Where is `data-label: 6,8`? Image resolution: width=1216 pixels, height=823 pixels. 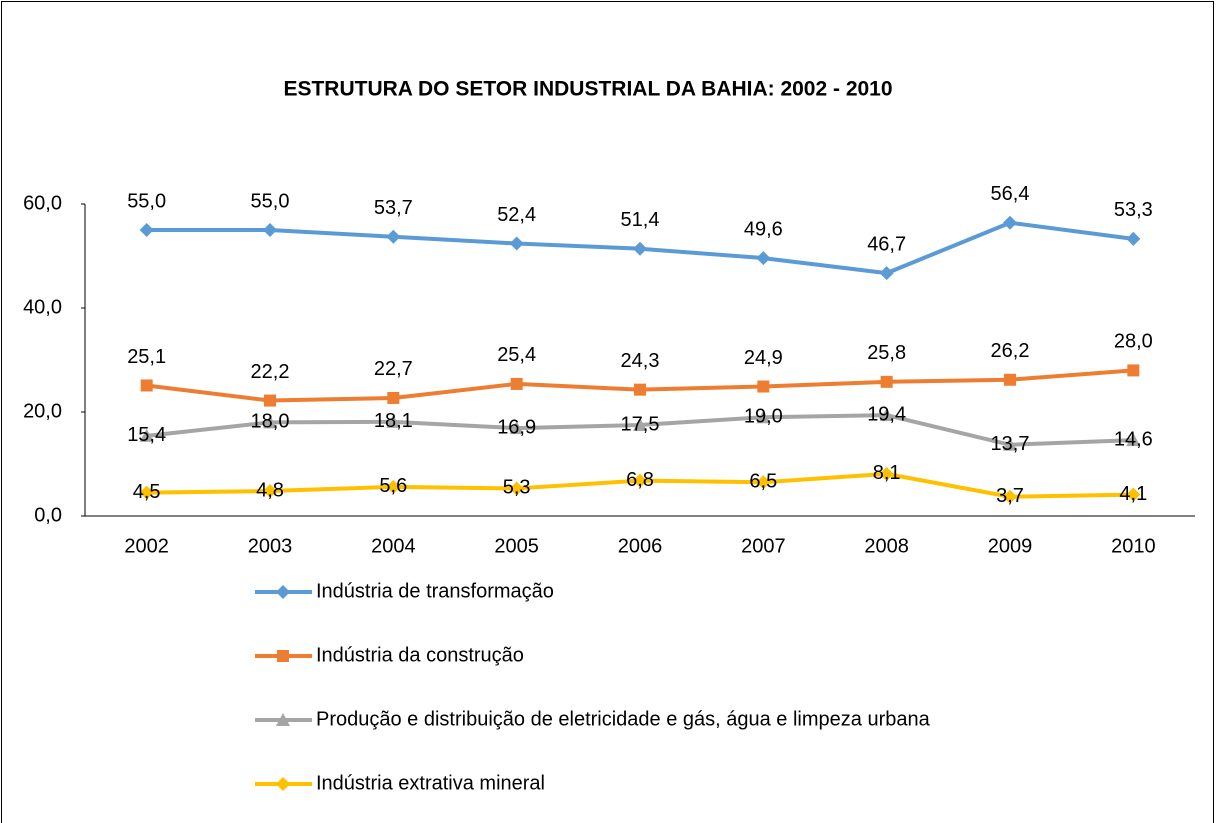 data-label: 6,8 is located at coordinates (640, 480).